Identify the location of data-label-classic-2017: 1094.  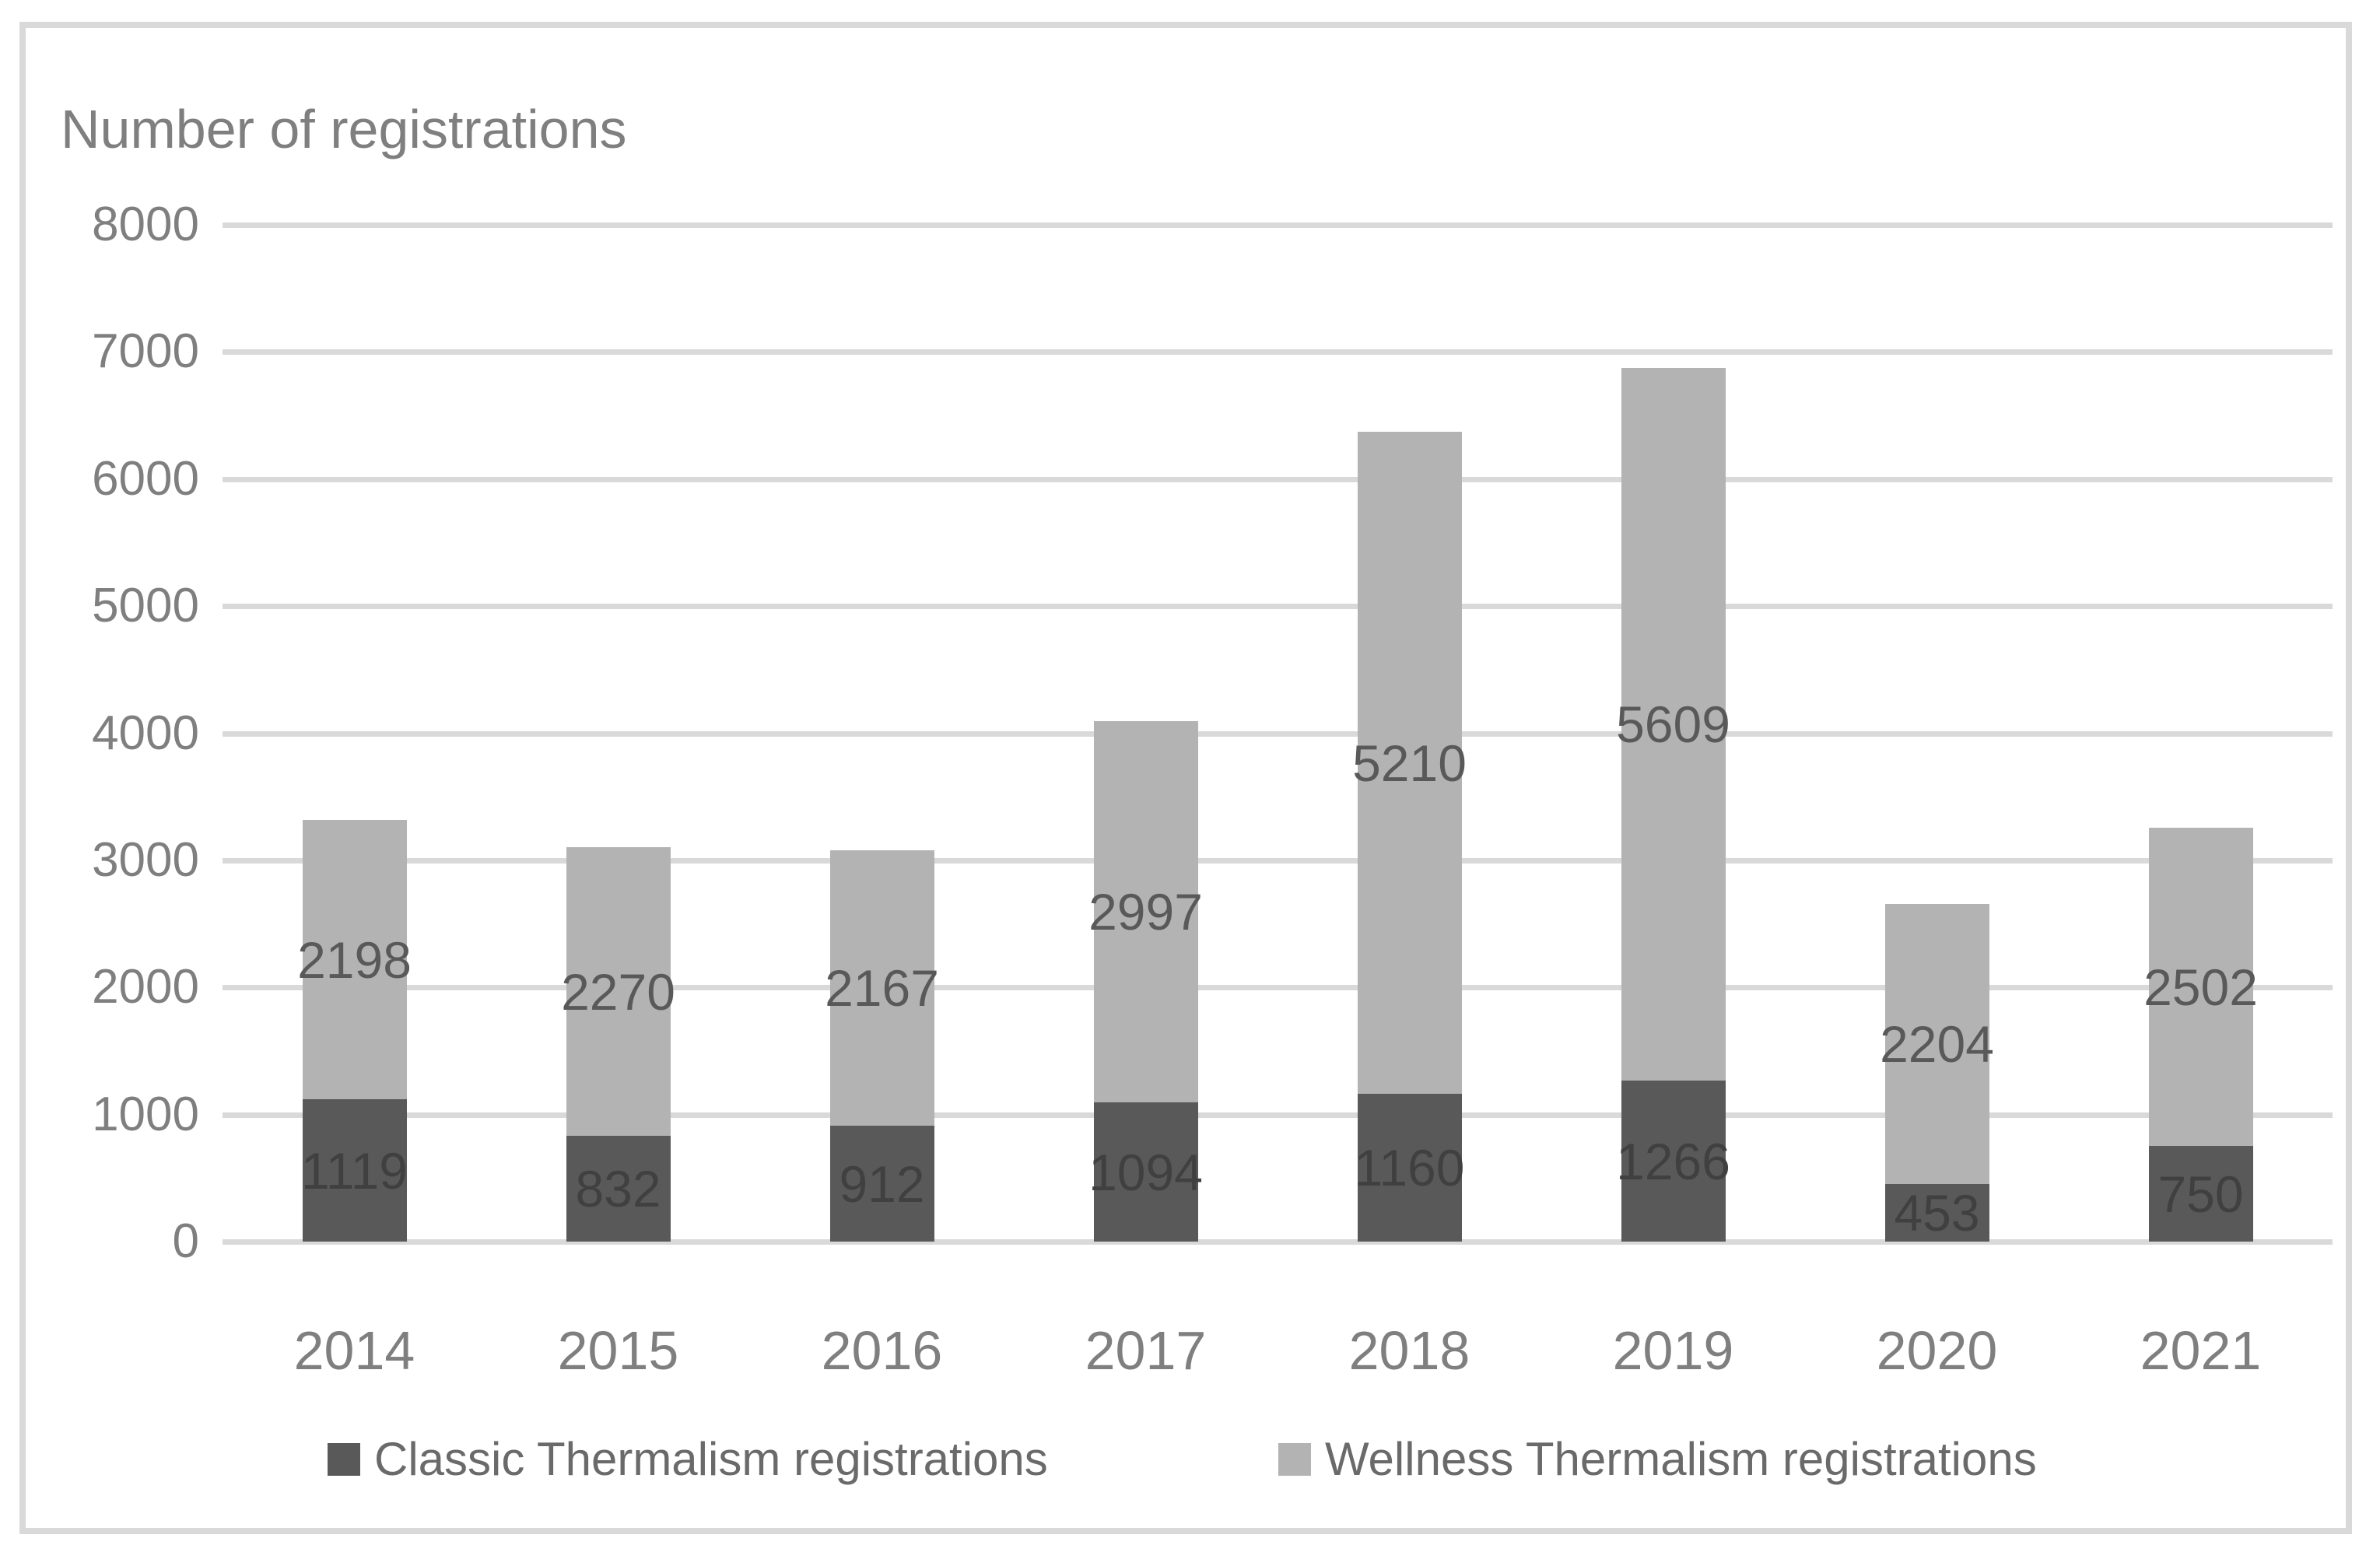
(1146, 1172).